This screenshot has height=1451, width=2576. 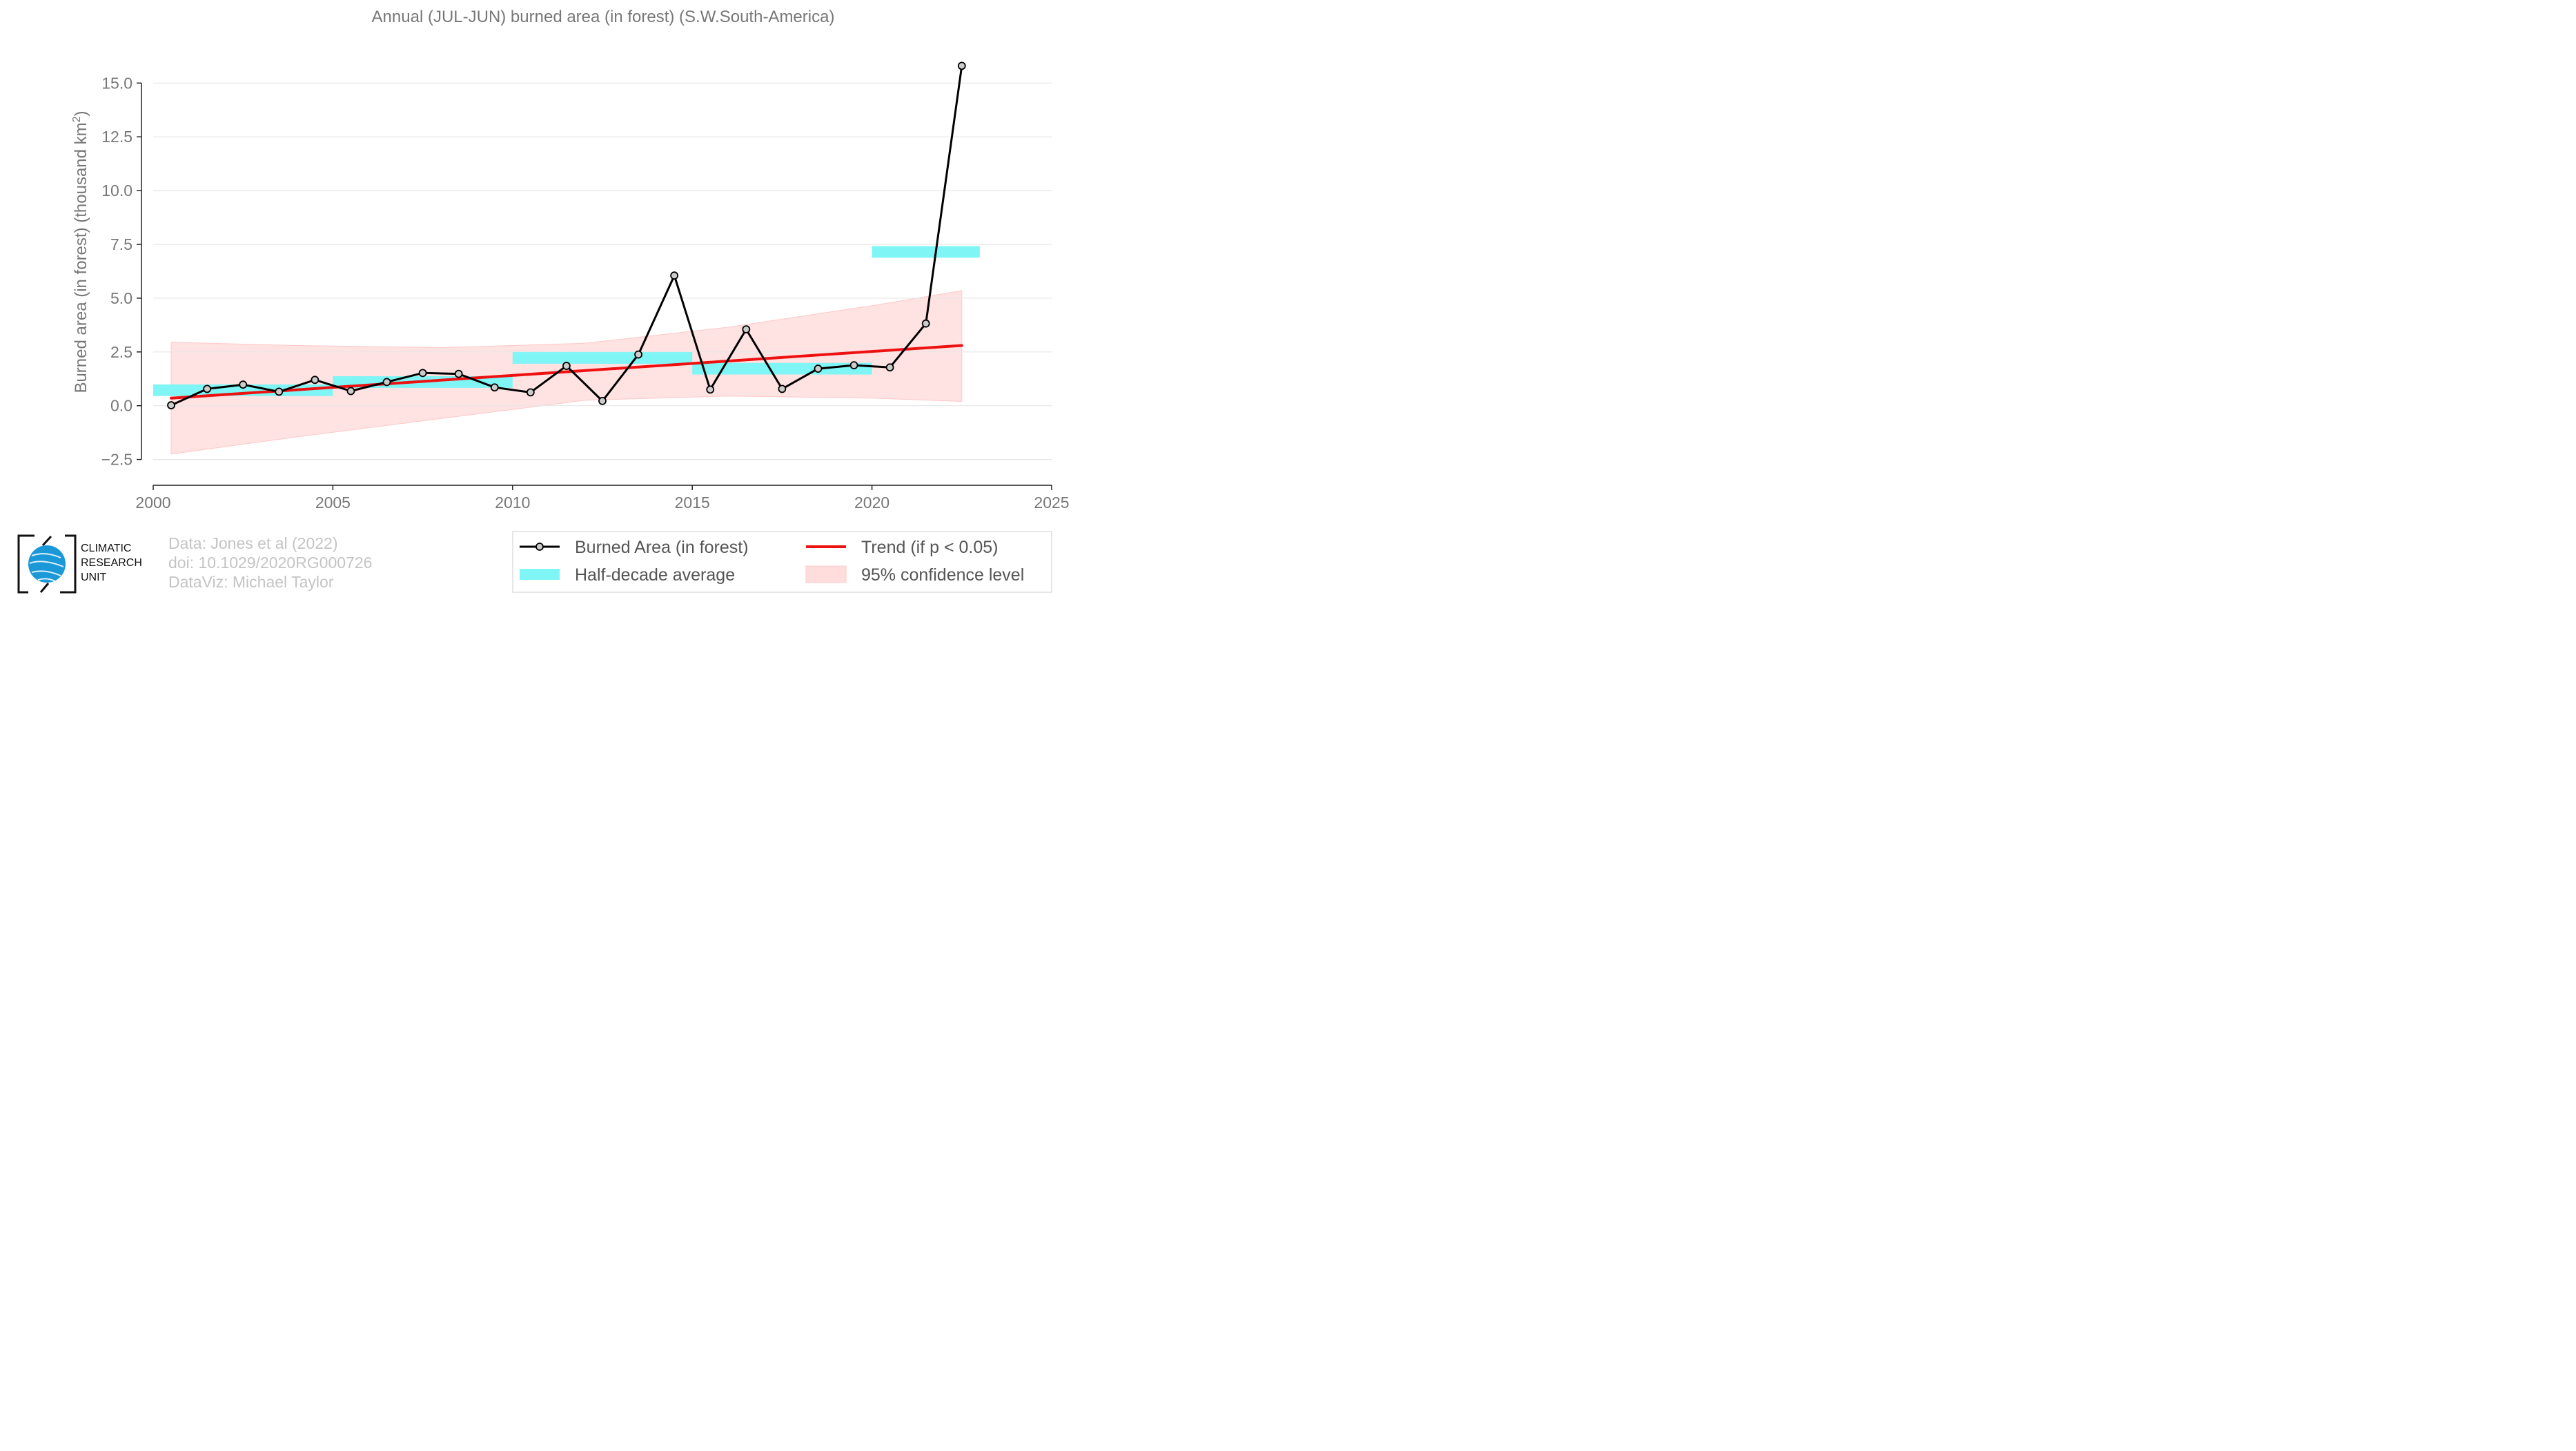 What do you see at coordinates (929, 547) in the screenshot?
I see `legend-trend-label: Trend (if p < 0.05)` at bounding box center [929, 547].